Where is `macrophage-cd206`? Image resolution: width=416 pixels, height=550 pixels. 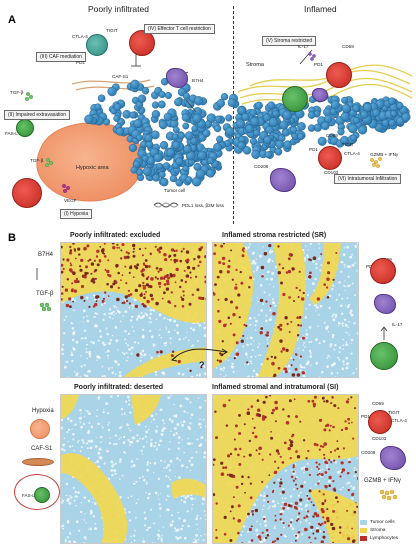
macrophage-cd206 is located at coordinates (283, 180).